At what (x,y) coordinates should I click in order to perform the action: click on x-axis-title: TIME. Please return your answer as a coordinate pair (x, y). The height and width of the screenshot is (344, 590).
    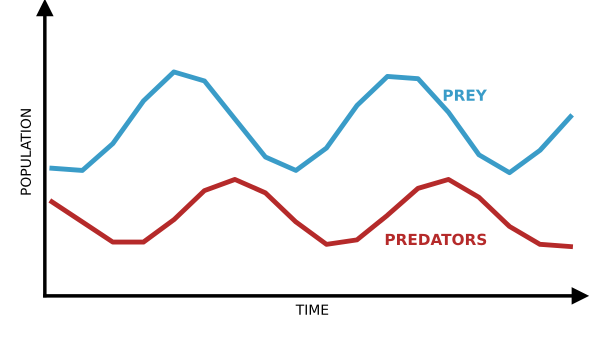
    Looking at the image, I should click on (312, 309).